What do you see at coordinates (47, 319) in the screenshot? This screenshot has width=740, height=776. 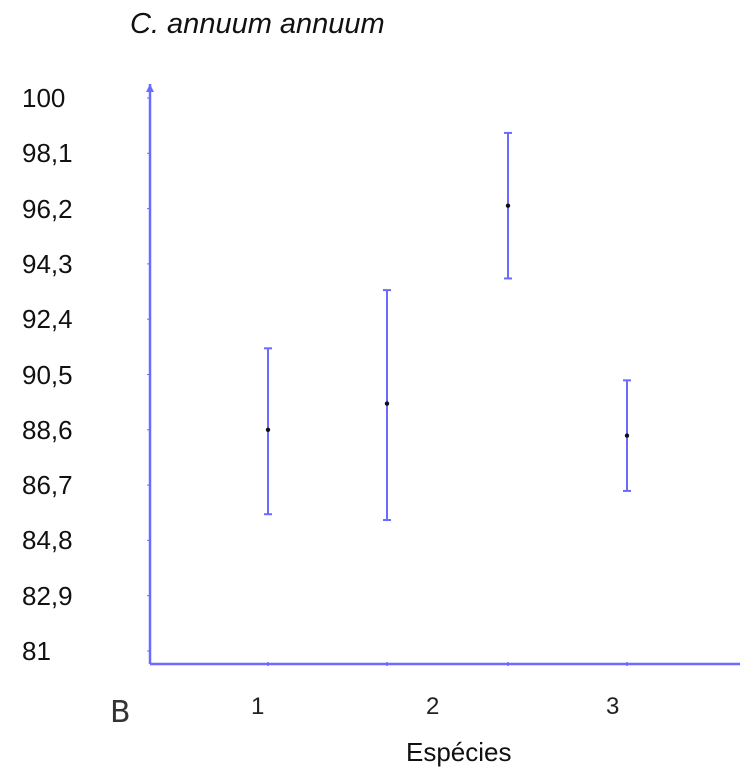 I see `y-tick-label: 92,4` at bounding box center [47, 319].